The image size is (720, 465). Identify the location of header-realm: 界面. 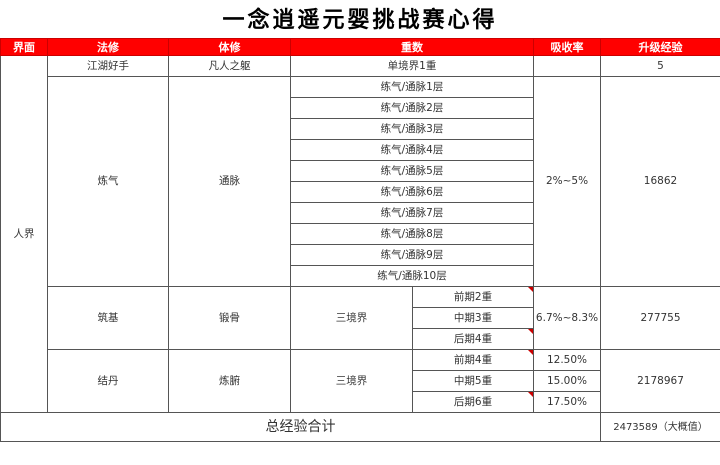
(24, 47).